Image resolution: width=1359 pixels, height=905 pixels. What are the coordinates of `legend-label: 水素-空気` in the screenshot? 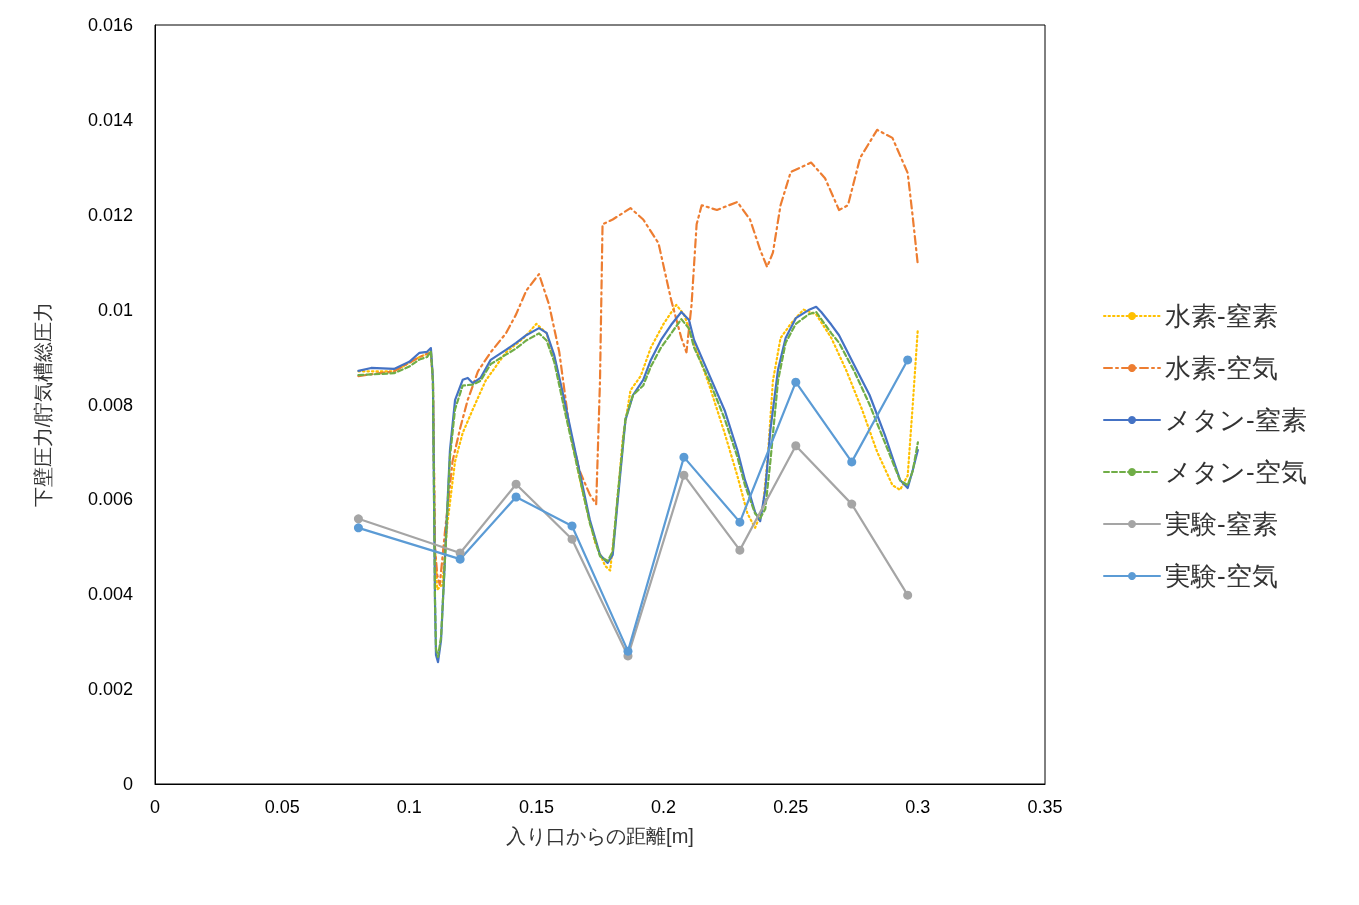 It's located at (1221, 368).